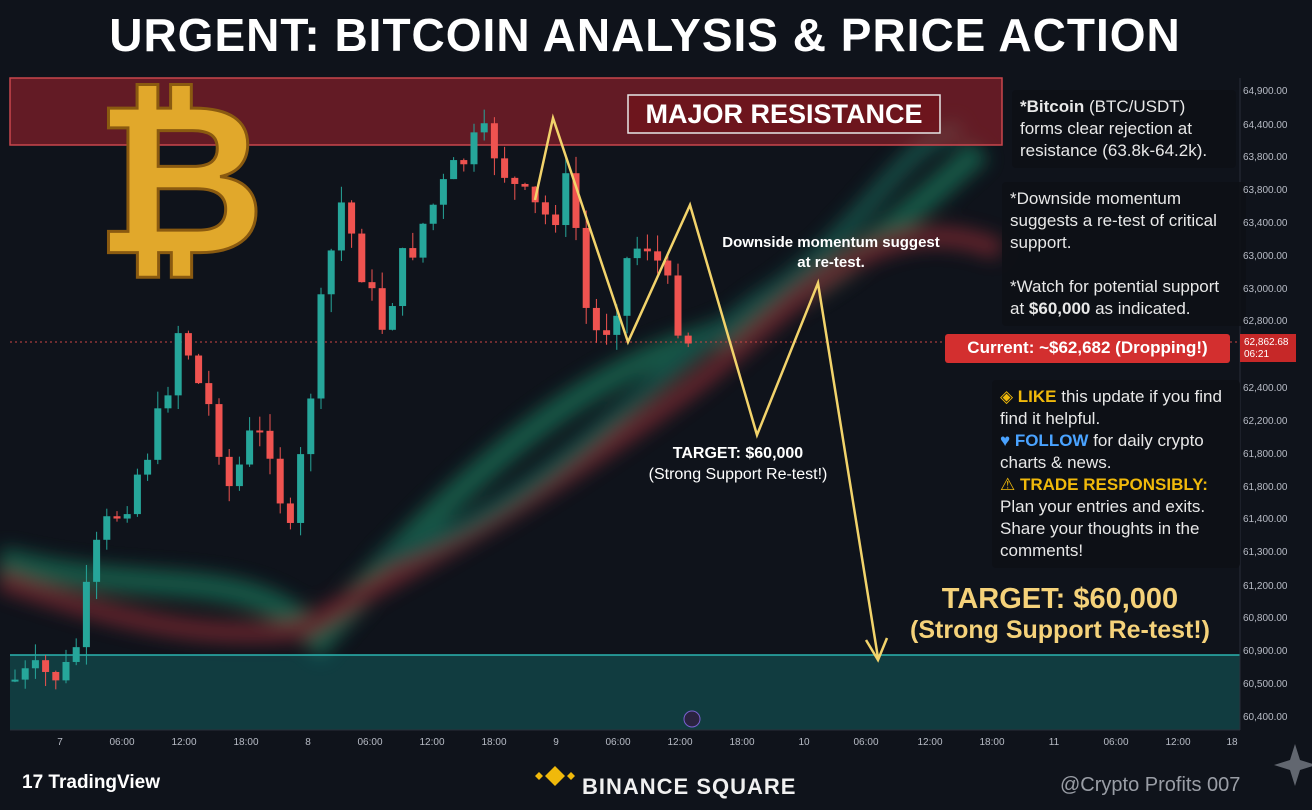 The height and width of the screenshot is (810, 1312). Describe the element at coordinates (1265, 321) in the screenshot. I see `price-tick-label: 62,800.00` at that location.